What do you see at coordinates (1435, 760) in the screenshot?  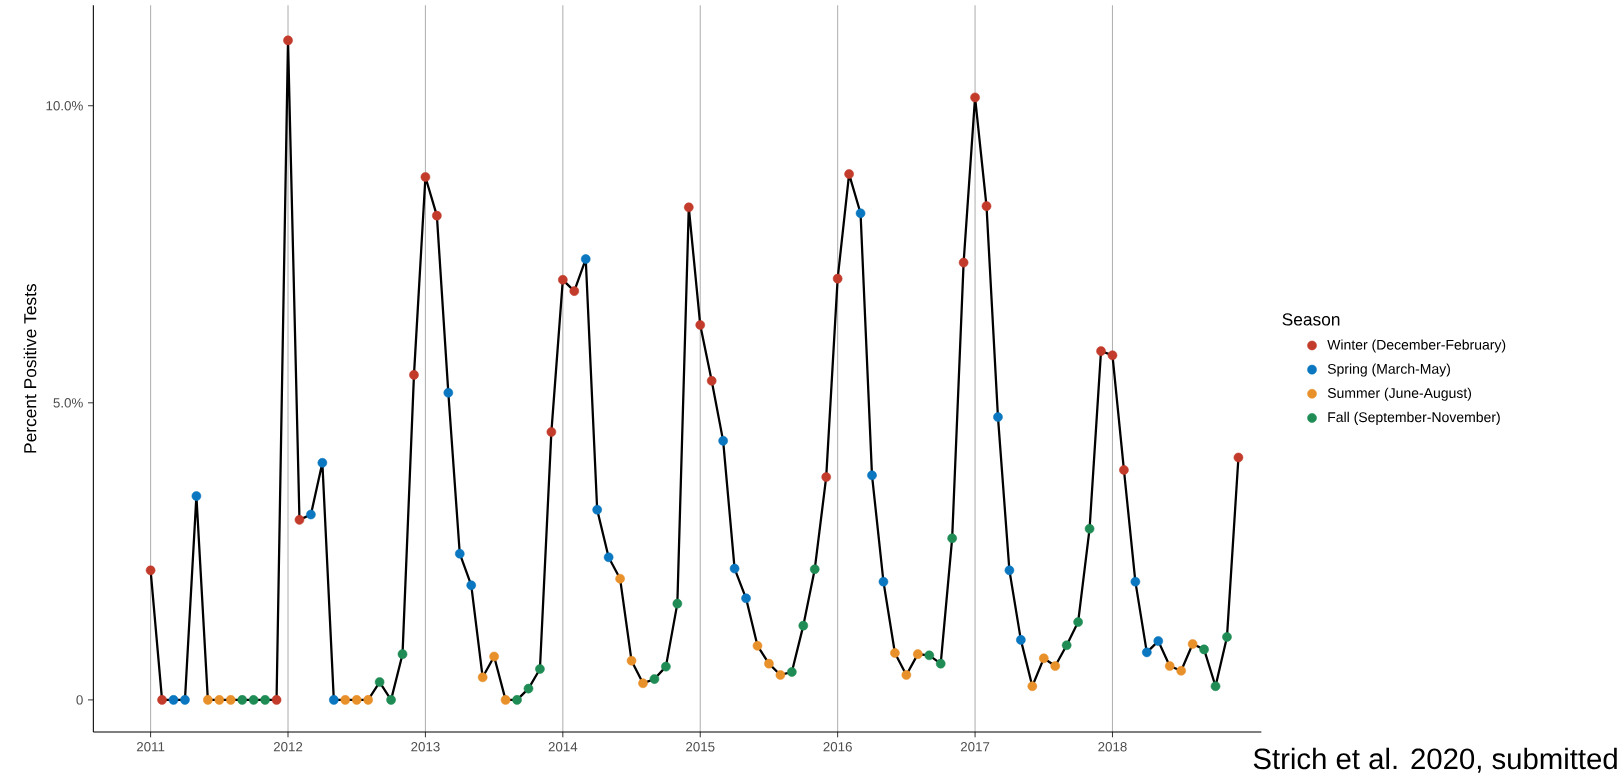 I see `text: Strich et al. 2020, submitted` at bounding box center [1435, 760].